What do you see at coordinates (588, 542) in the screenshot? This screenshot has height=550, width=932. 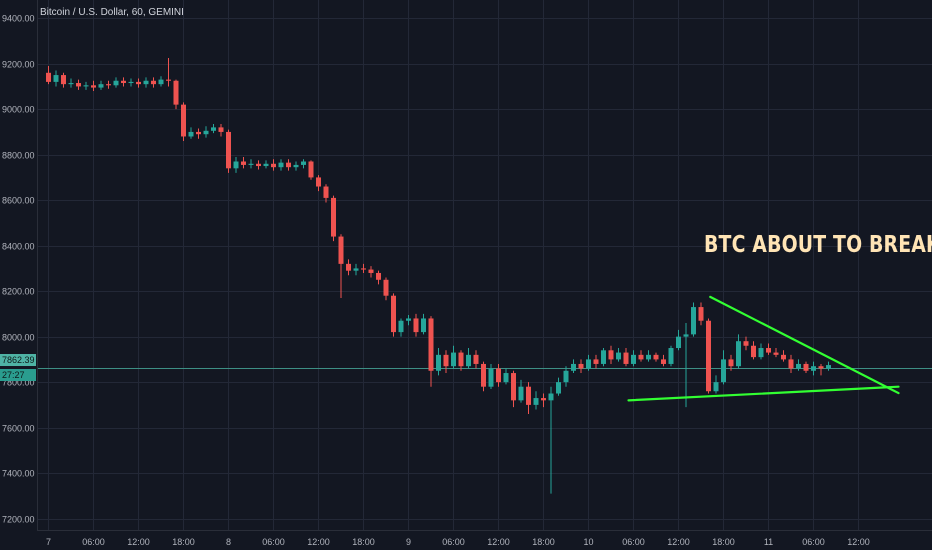 I see `x-tick-label: 10` at bounding box center [588, 542].